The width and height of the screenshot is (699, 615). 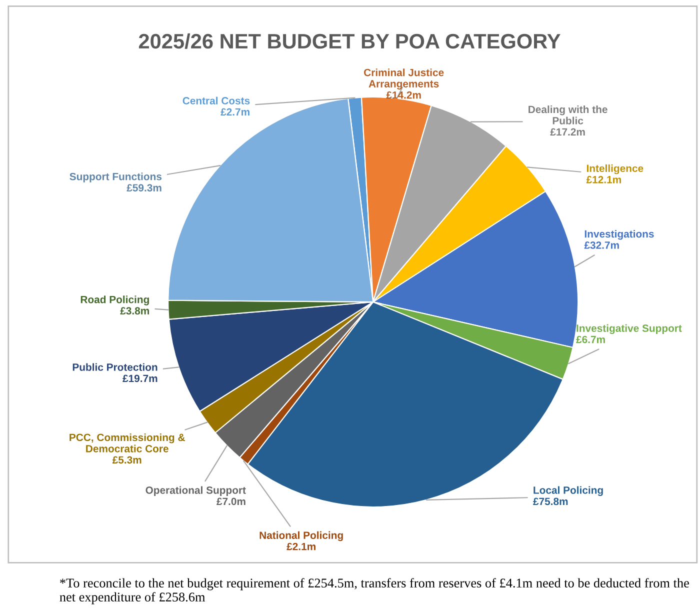 What do you see at coordinates (629, 329) in the screenshot?
I see `slice-label: Investigative Support` at bounding box center [629, 329].